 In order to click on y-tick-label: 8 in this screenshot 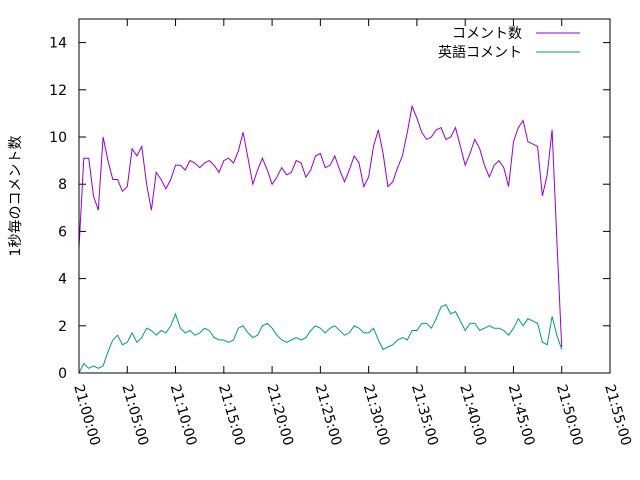, I will do `click(62, 185)`.